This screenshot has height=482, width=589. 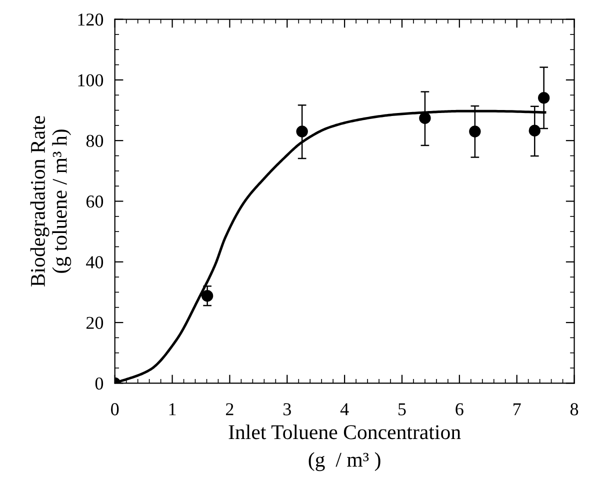 What do you see at coordinates (95, 201) in the screenshot?
I see `y-tick-label: 60` at bounding box center [95, 201].